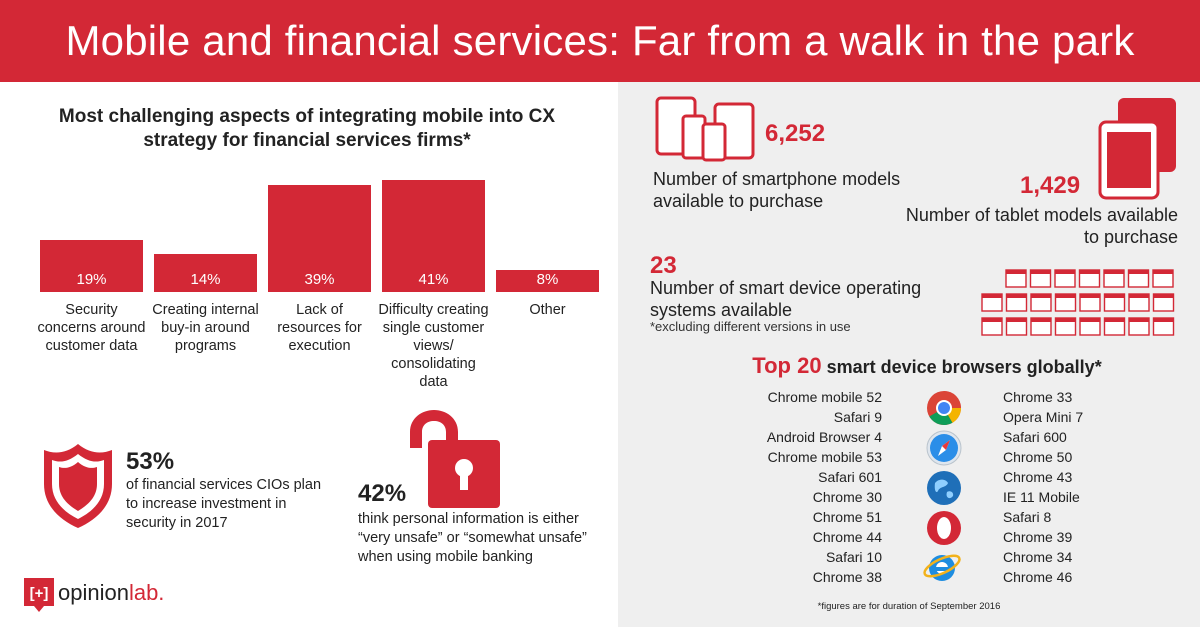  What do you see at coordinates (205, 279) in the screenshot?
I see `bar-value-label: 14%` at bounding box center [205, 279].